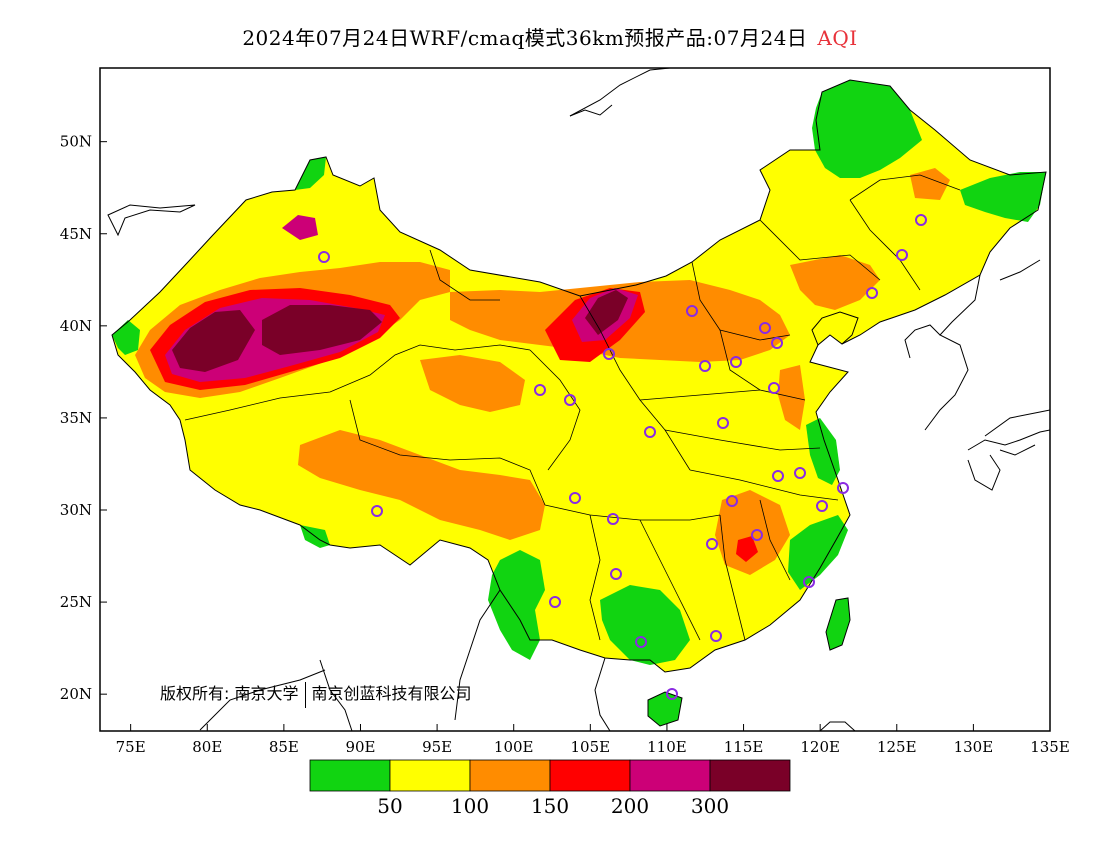 The height and width of the screenshot is (850, 1100). I want to click on legend-label: 50, so click(389, 806).